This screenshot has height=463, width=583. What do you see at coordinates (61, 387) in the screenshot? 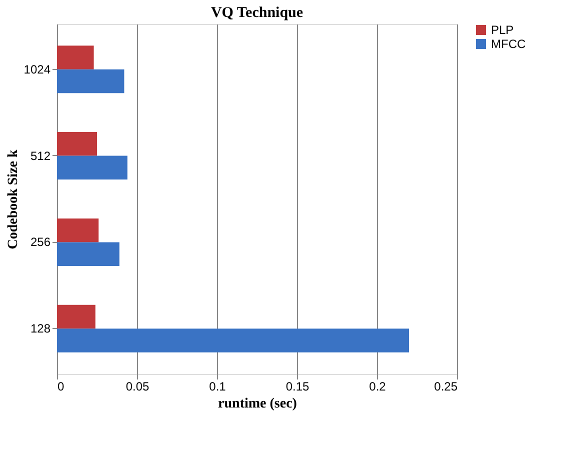
I see `x-tick-label: 0` at bounding box center [61, 387].